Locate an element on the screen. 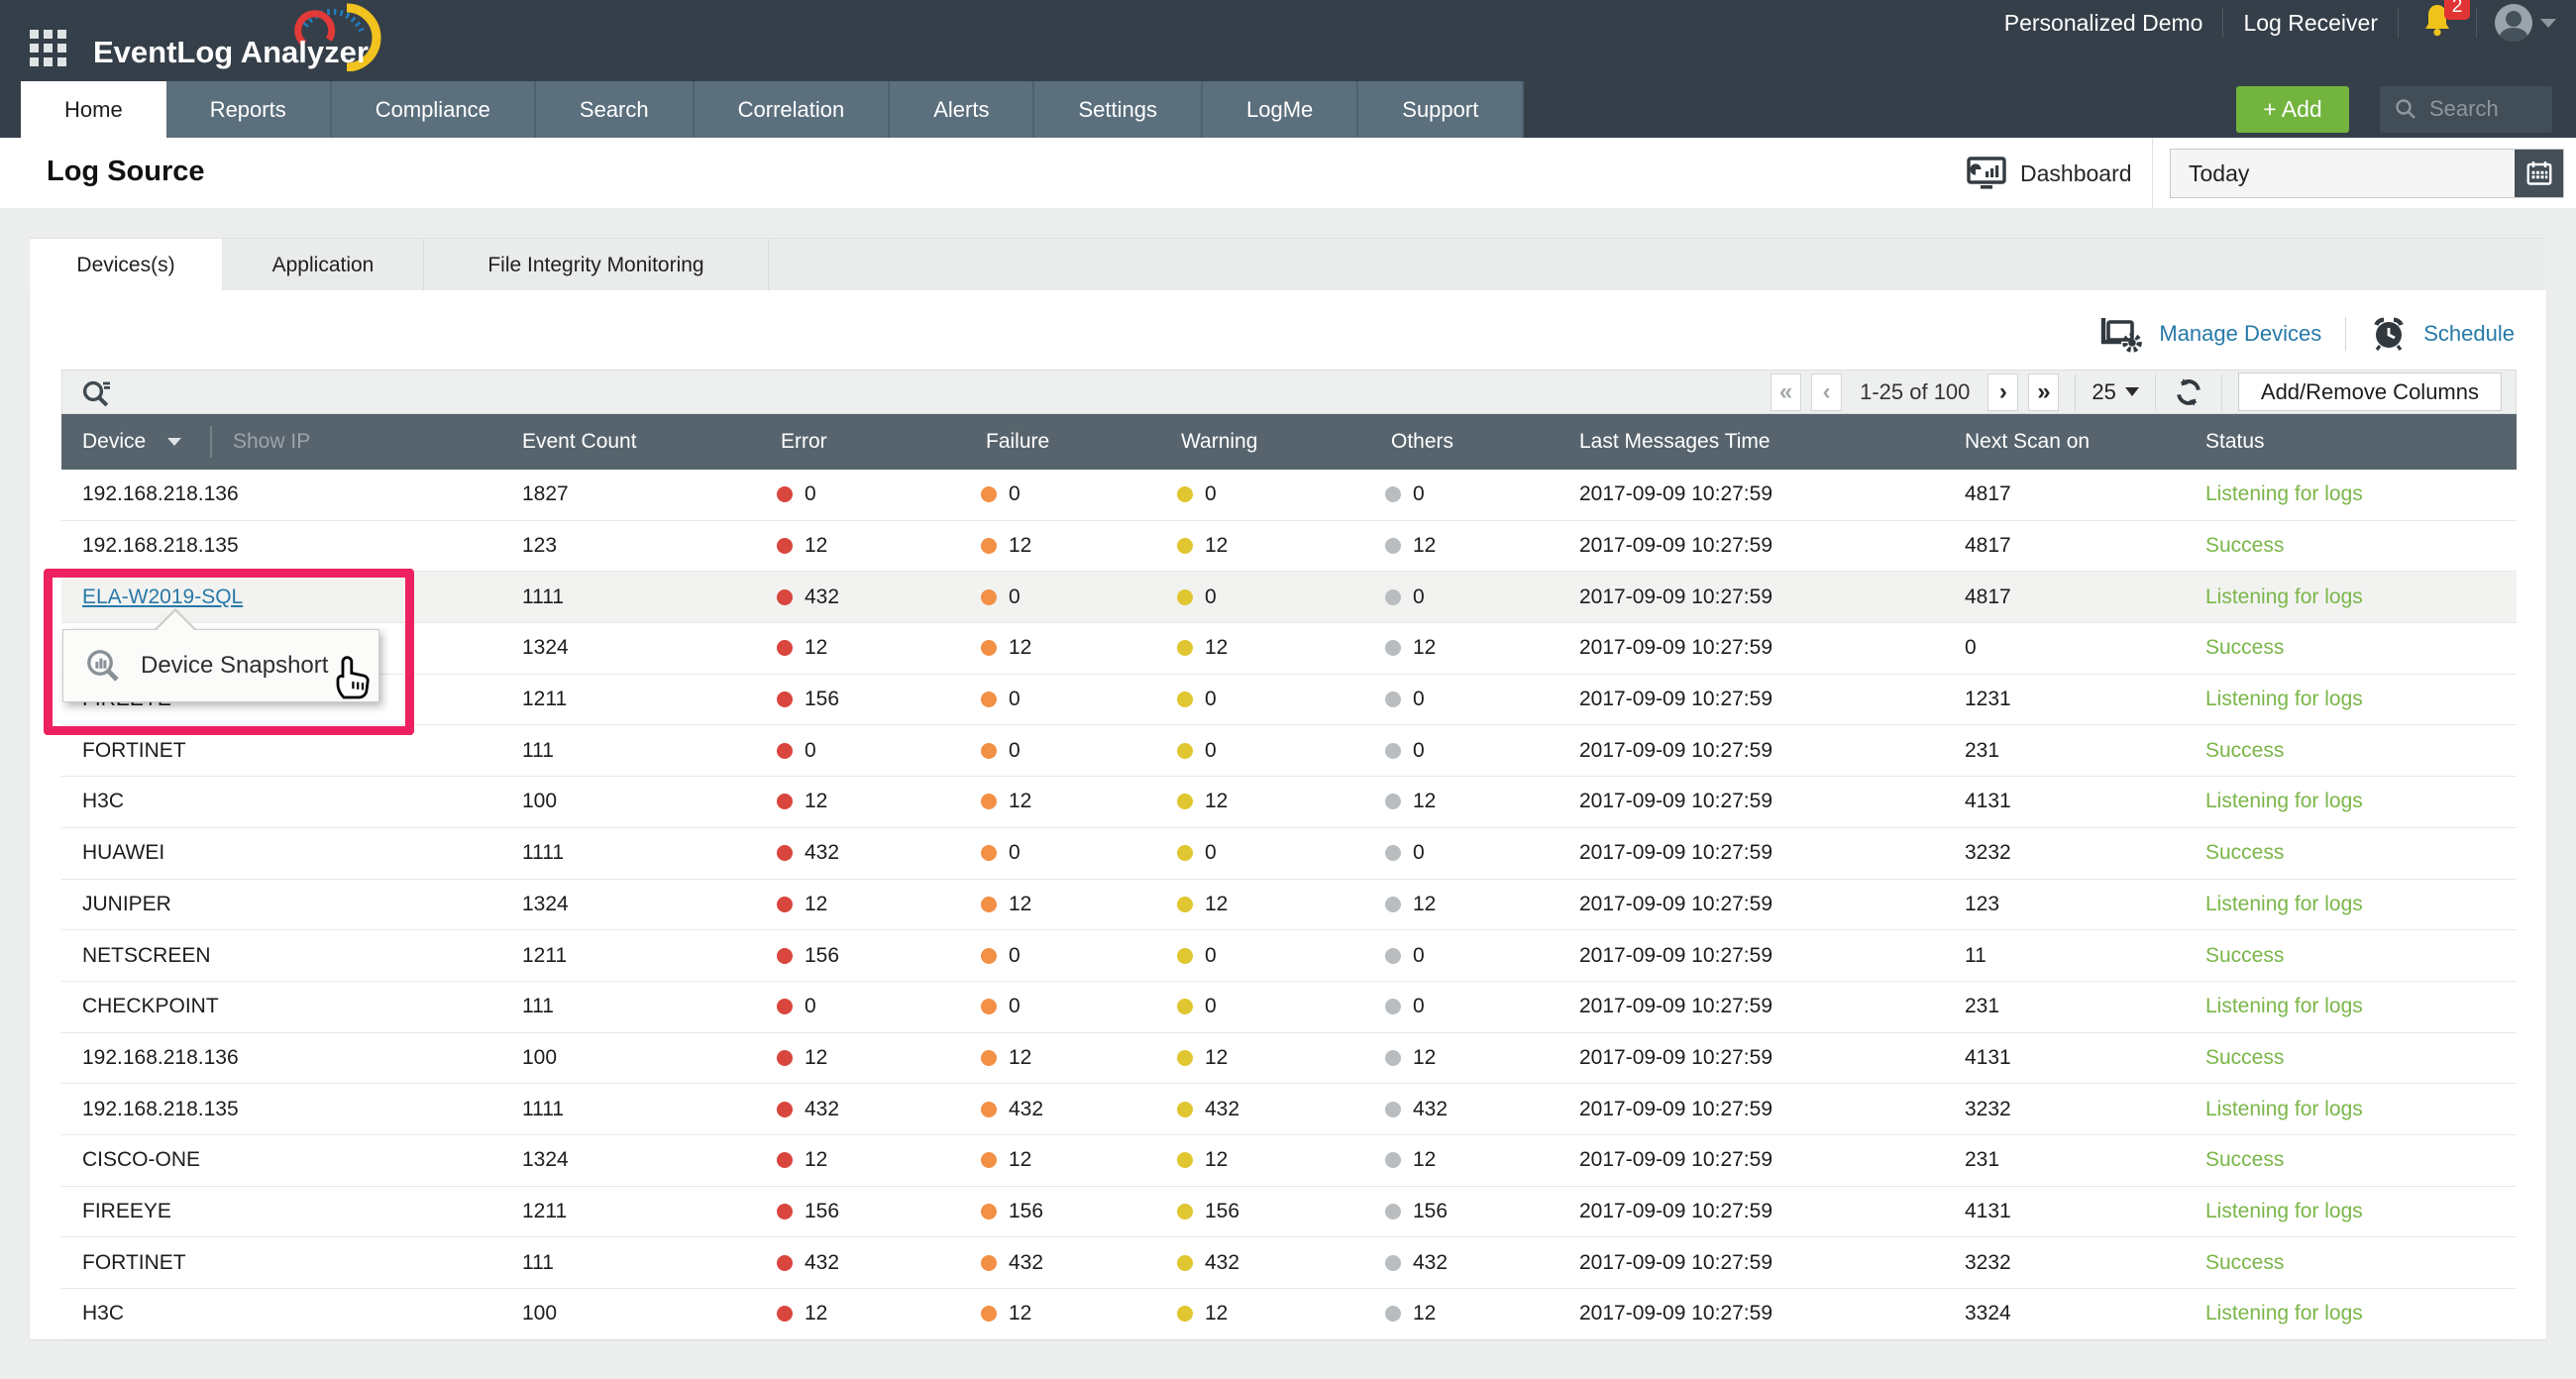  device-name: ELA-W2019-SQL is located at coordinates (163, 596).